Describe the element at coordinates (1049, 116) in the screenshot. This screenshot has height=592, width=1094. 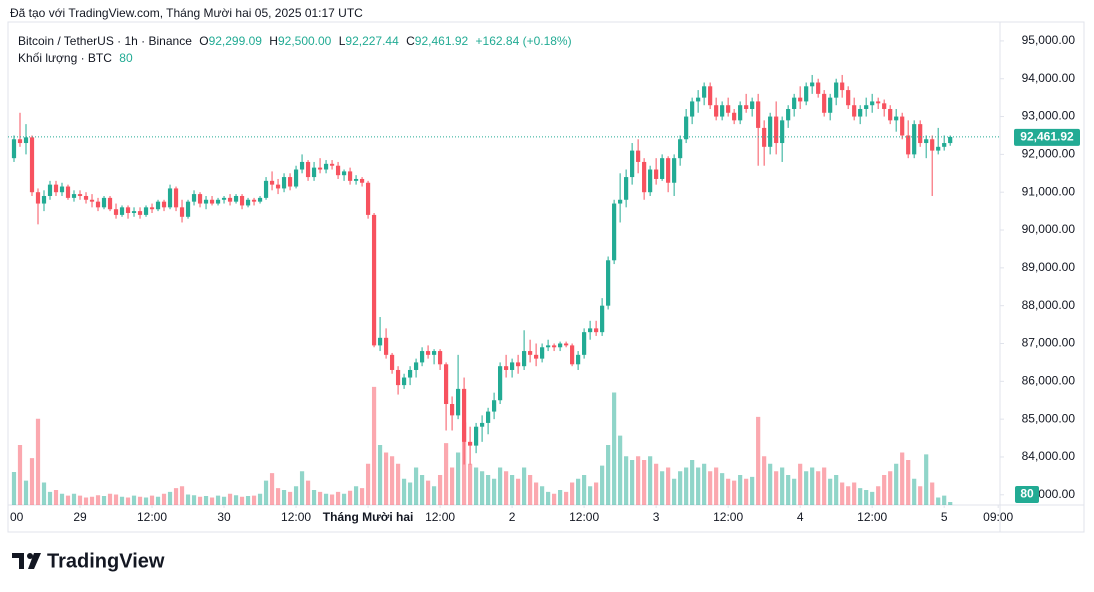
I see `y-tick-label: 93,000.00` at that location.